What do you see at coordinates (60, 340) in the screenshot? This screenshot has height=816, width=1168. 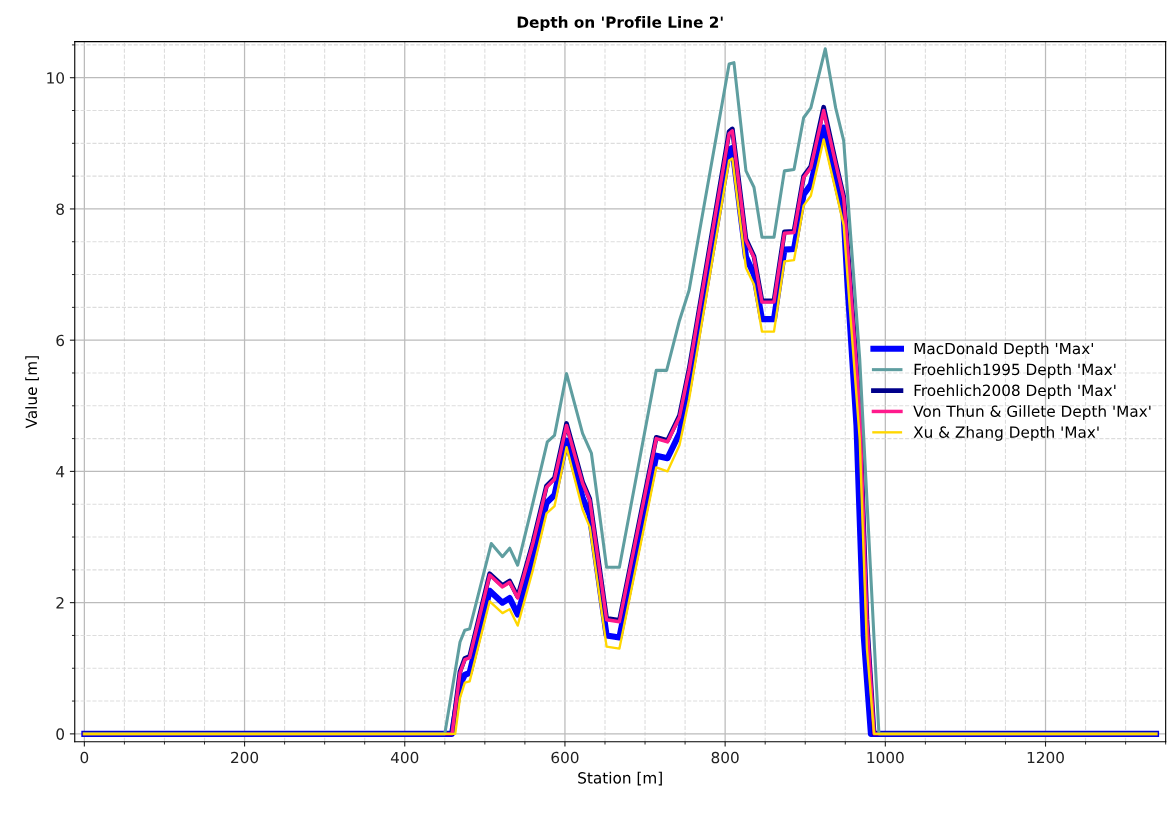 I see `y-tick-label: 6` at bounding box center [60, 340].